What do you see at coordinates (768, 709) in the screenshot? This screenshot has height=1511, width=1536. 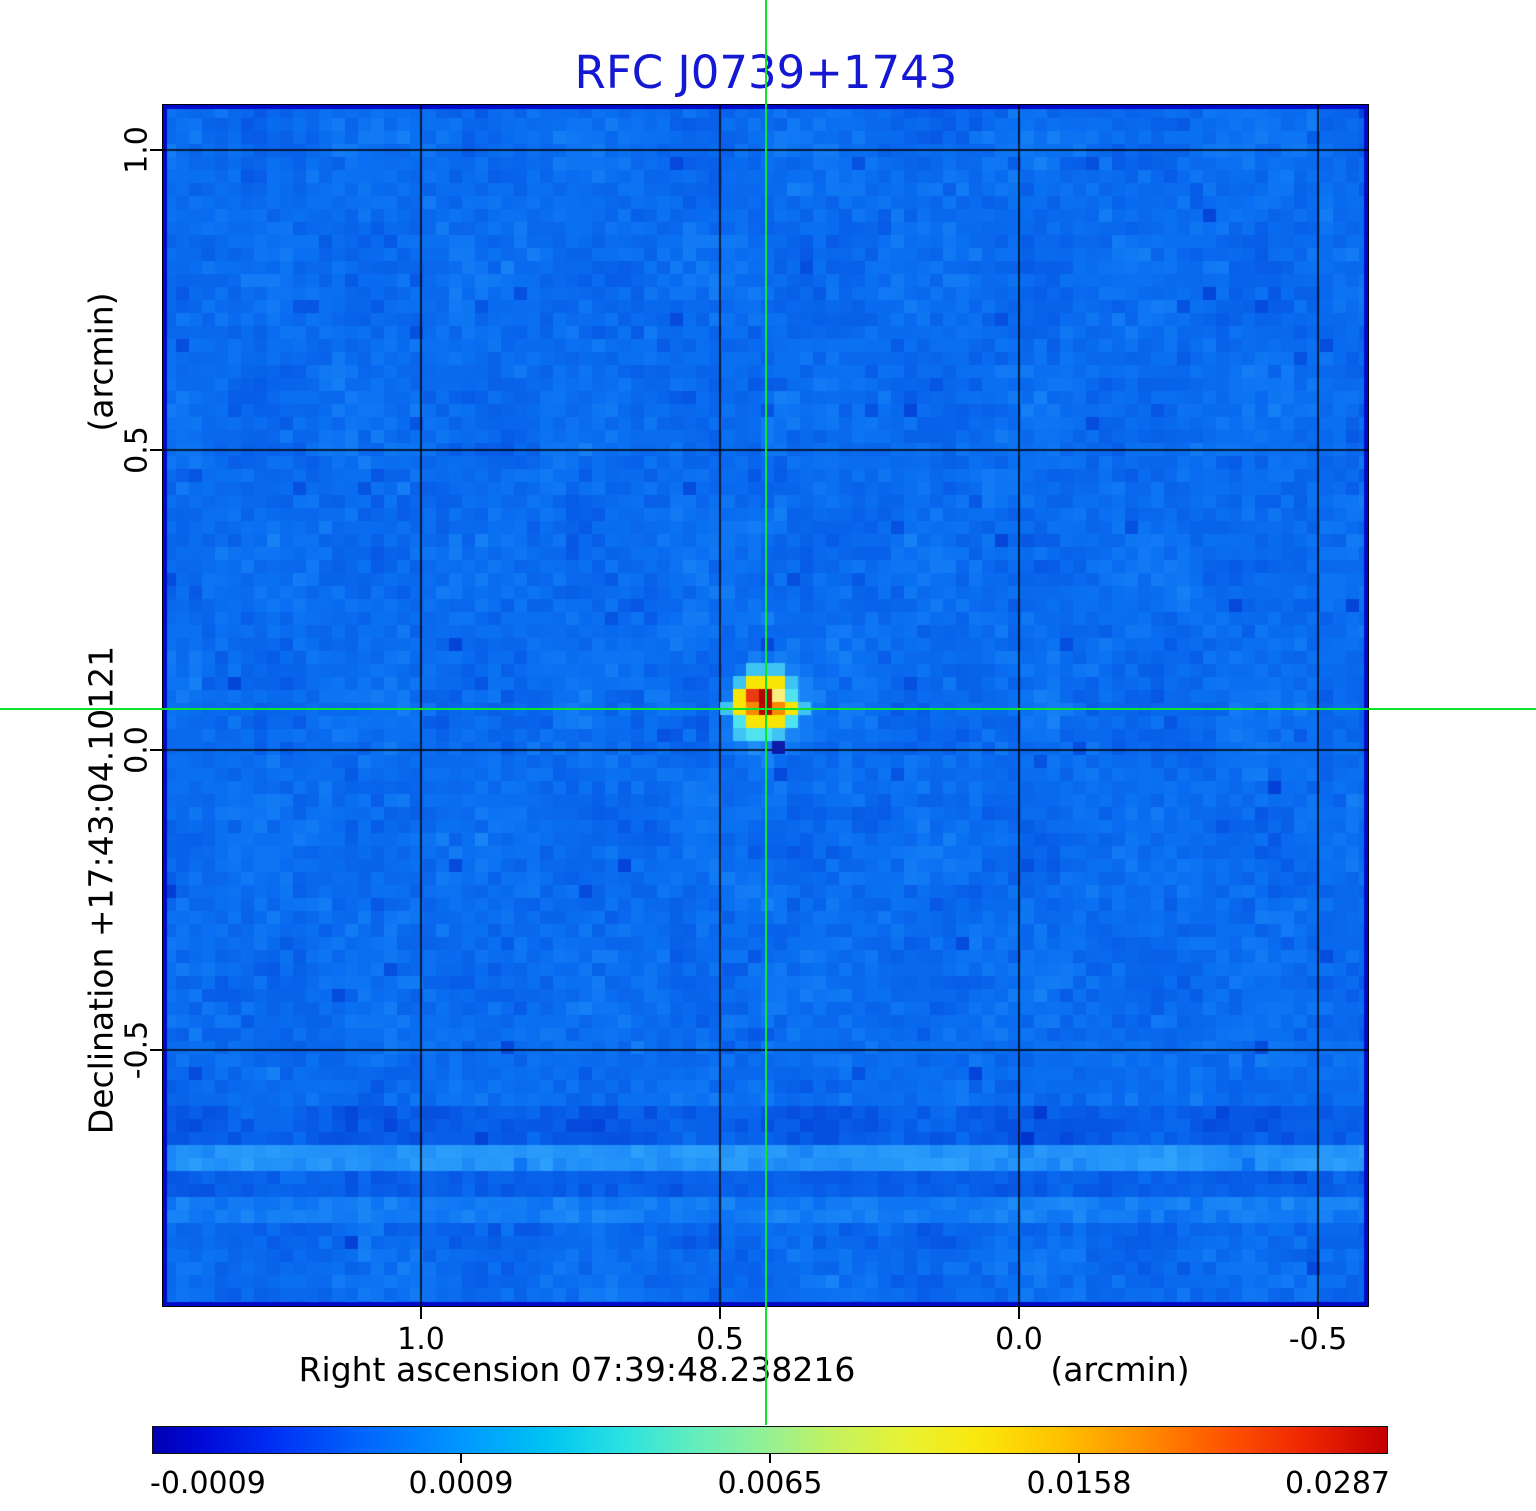 I see `crosshair-horizontal-line` at bounding box center [768, 709].